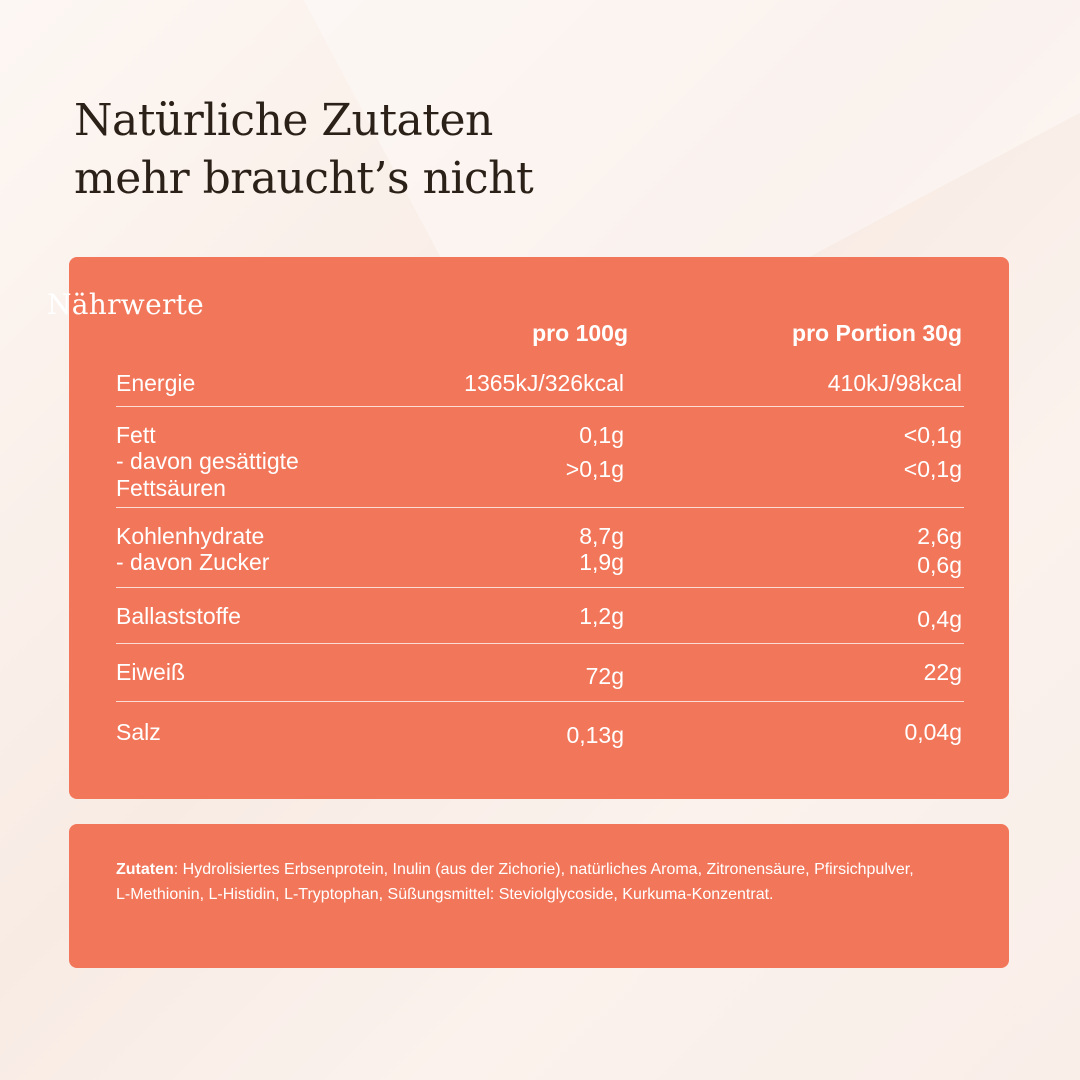 The image size is (1080, 1080). I want to click on page-headline: Natürliche Zutaten mehr braucht’s nicht, so click(304, 150).